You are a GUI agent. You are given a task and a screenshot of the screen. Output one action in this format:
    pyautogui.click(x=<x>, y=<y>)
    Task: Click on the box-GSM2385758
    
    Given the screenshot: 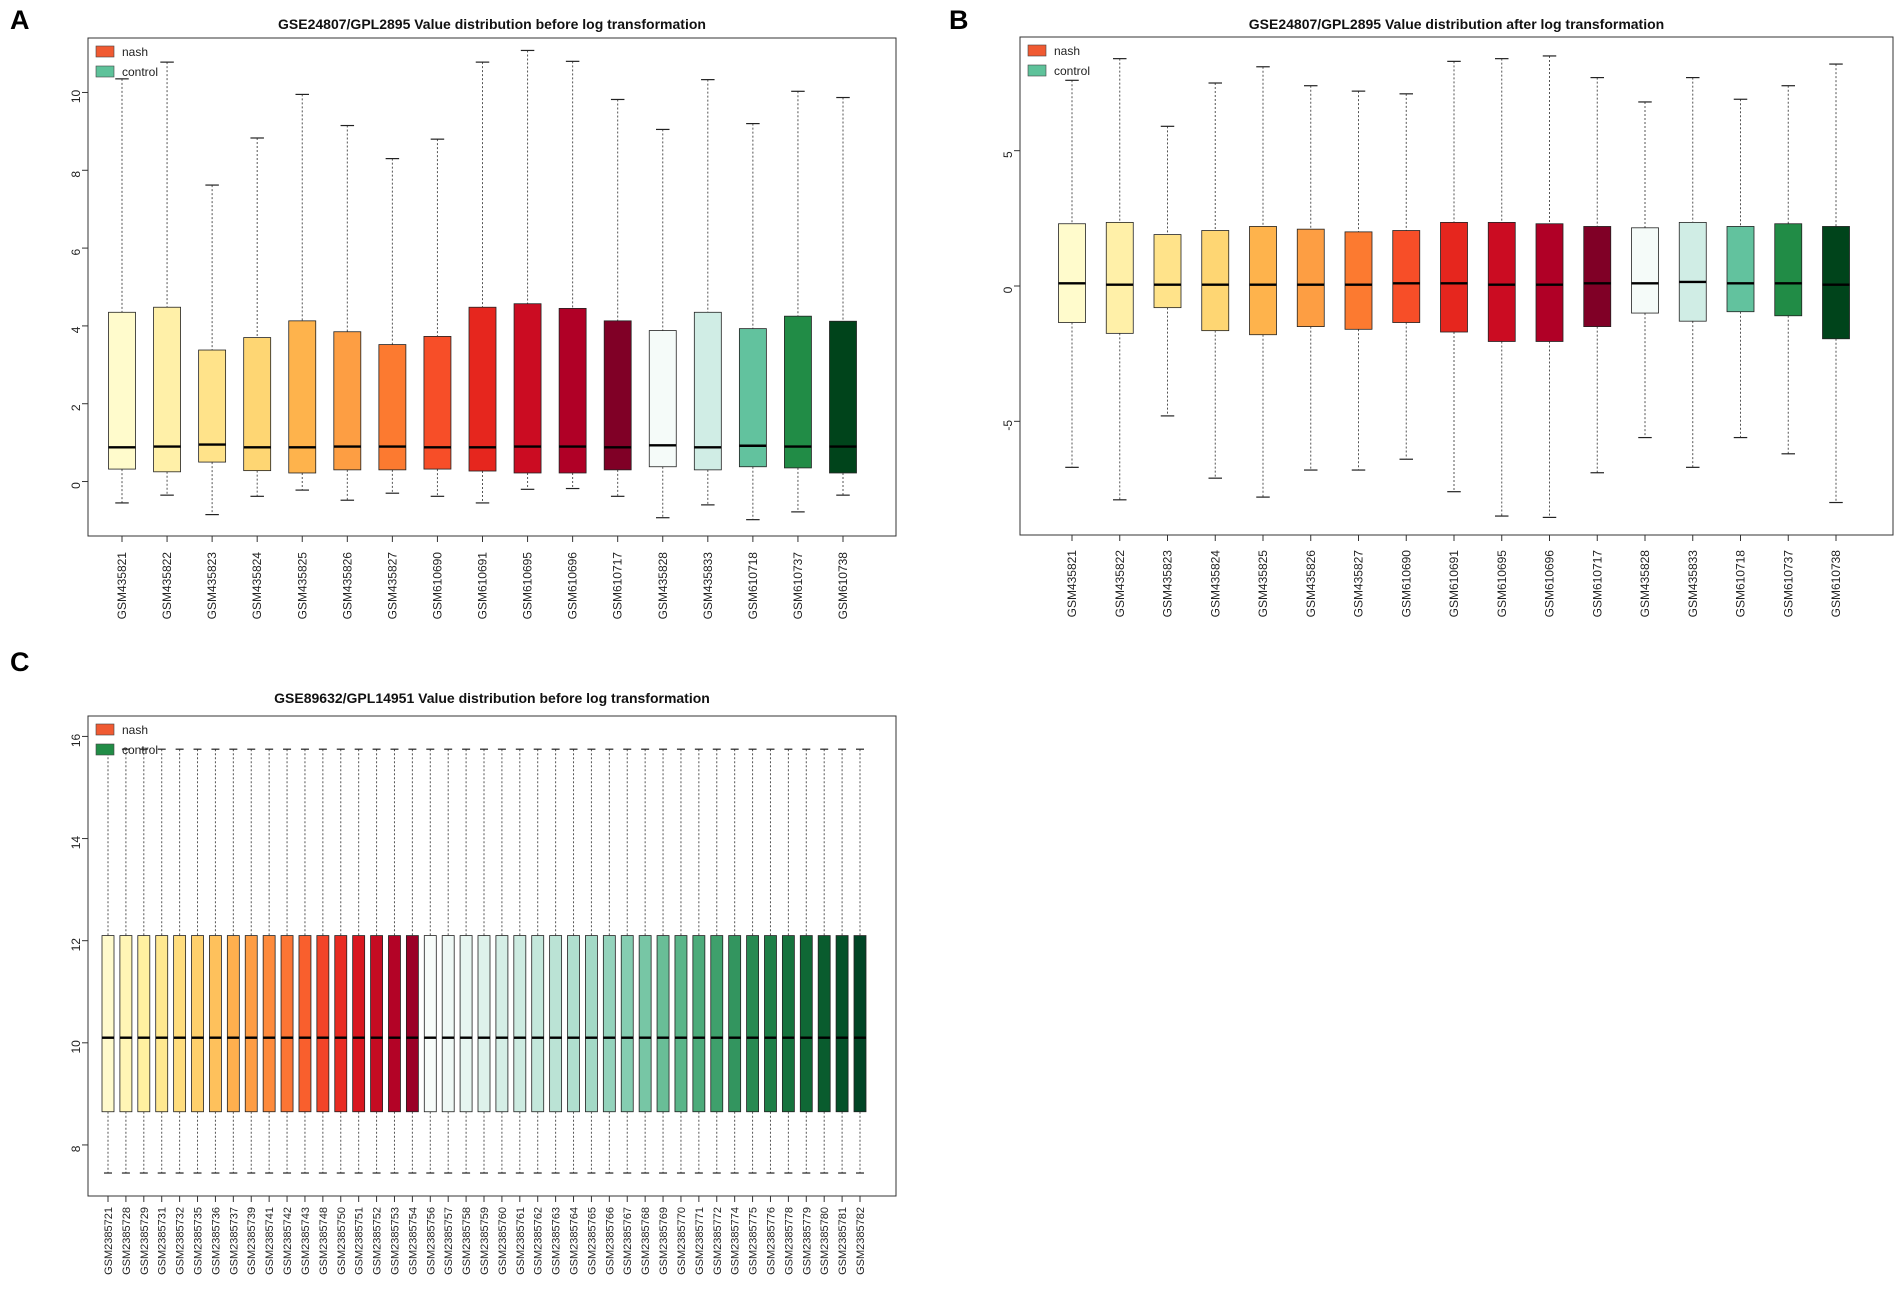 What is the action you would take?
    pyautogui.click(x=466, y=1024)
    